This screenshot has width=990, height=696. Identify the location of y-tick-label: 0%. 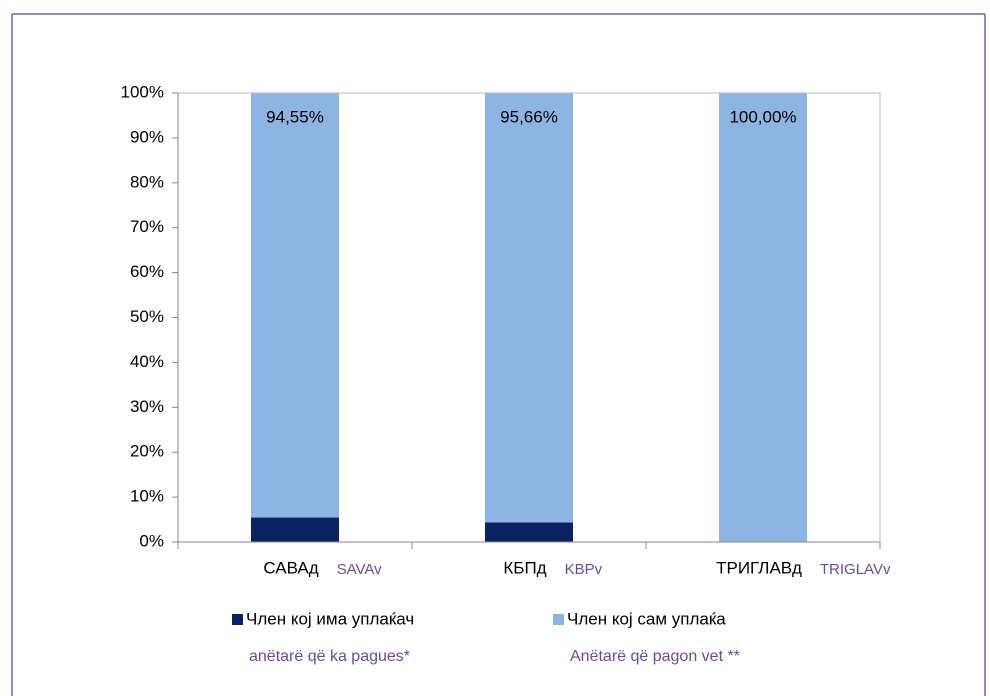
(151, 540).